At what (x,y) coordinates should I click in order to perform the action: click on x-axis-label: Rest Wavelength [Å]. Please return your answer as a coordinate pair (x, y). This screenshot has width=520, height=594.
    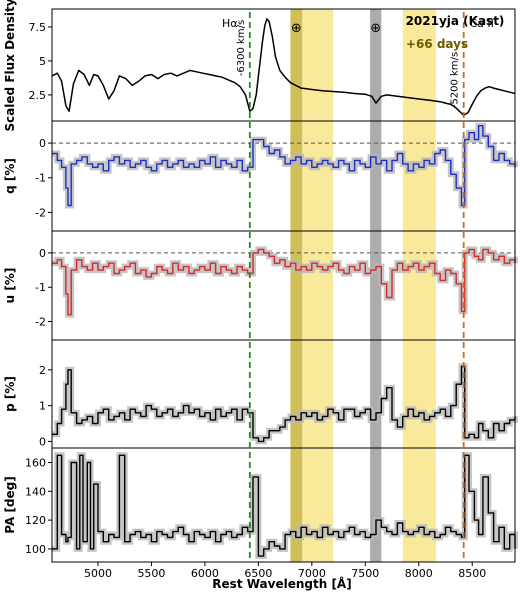
    Looking at the image, I should click on (281, 583).